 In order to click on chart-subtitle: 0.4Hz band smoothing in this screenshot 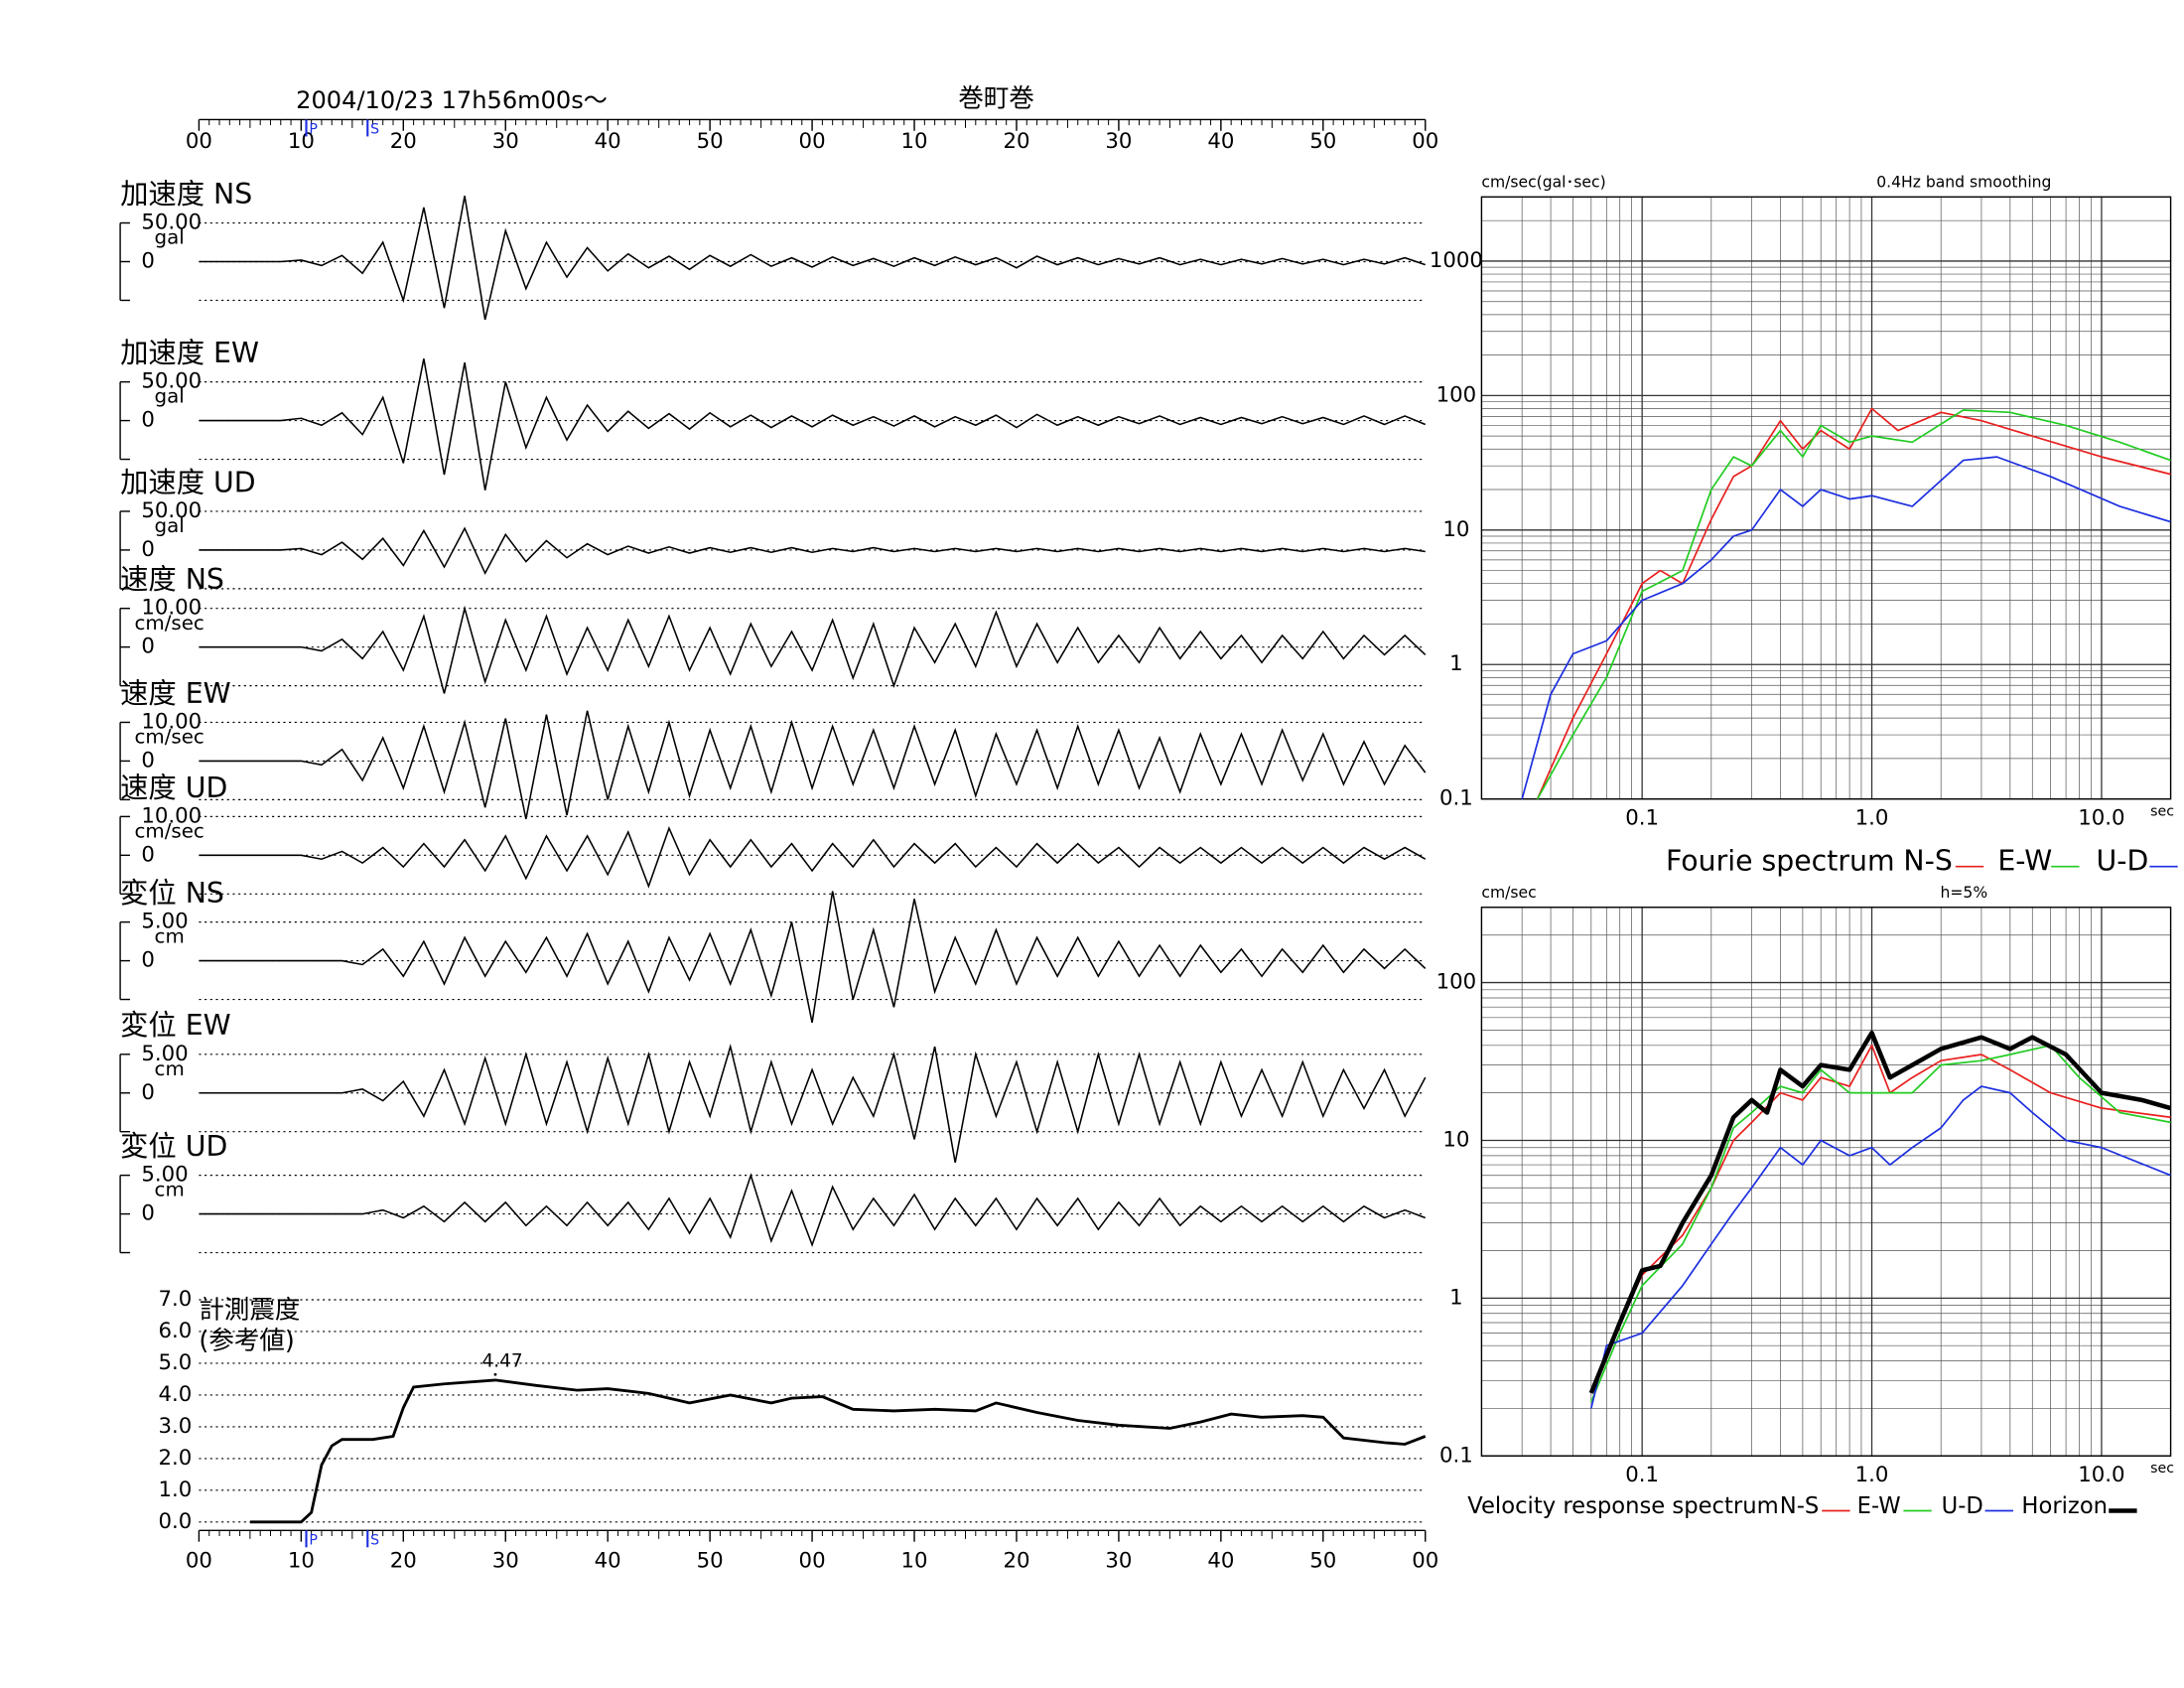, I will do `click(1963, 183)`.